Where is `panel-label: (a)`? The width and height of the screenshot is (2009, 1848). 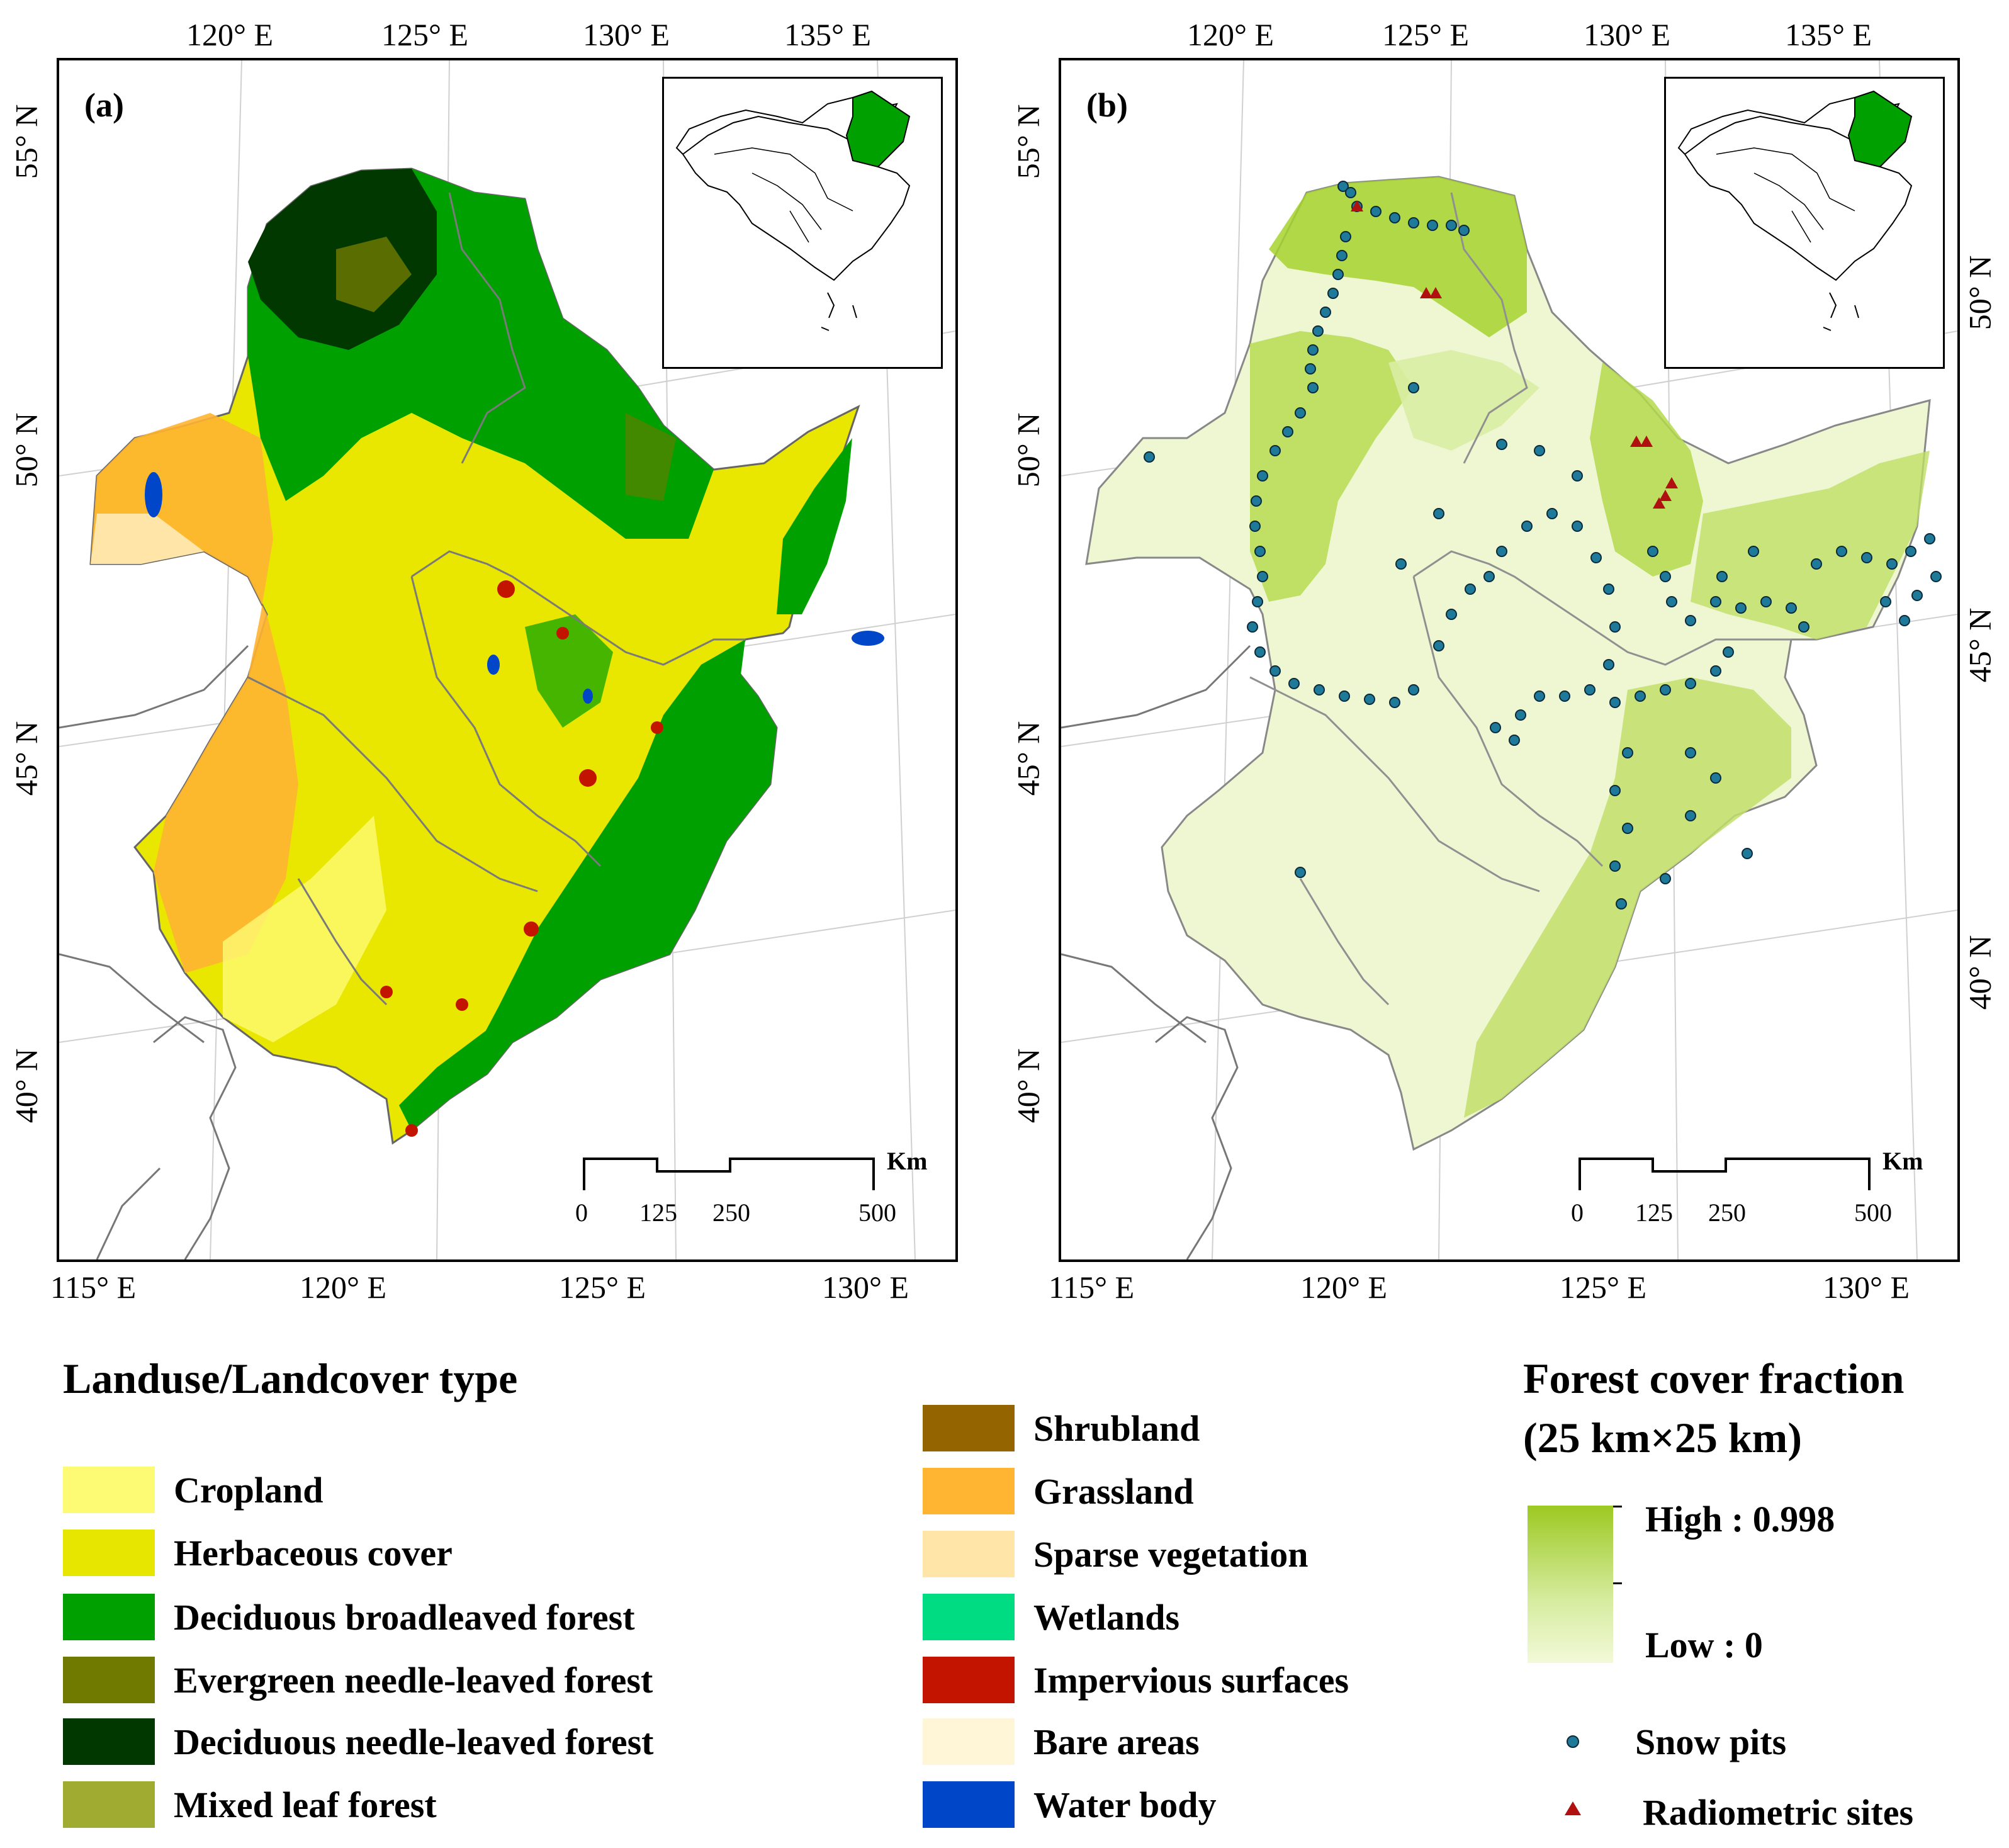 panel-label: (a) is located at coordinates (104, 105).